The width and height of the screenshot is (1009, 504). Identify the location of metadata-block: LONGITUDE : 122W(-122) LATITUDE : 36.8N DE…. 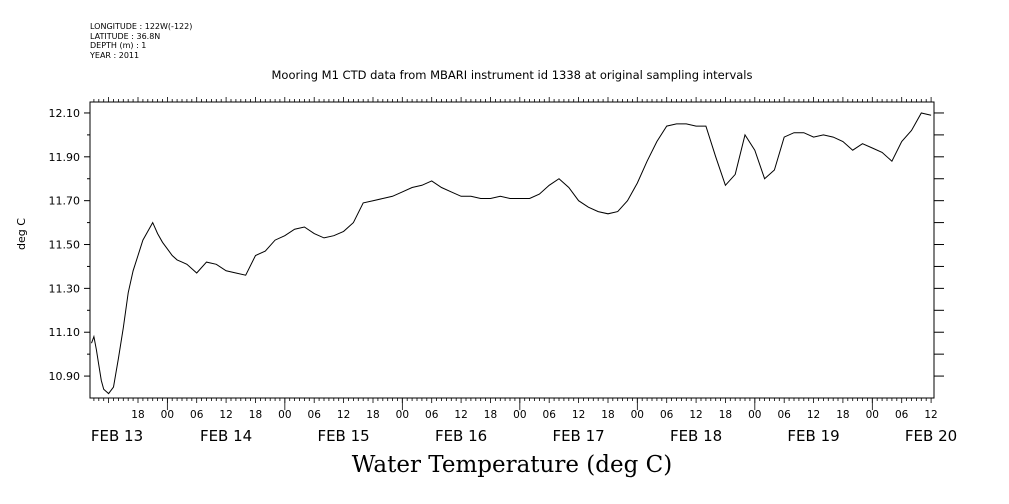
(141, 41).